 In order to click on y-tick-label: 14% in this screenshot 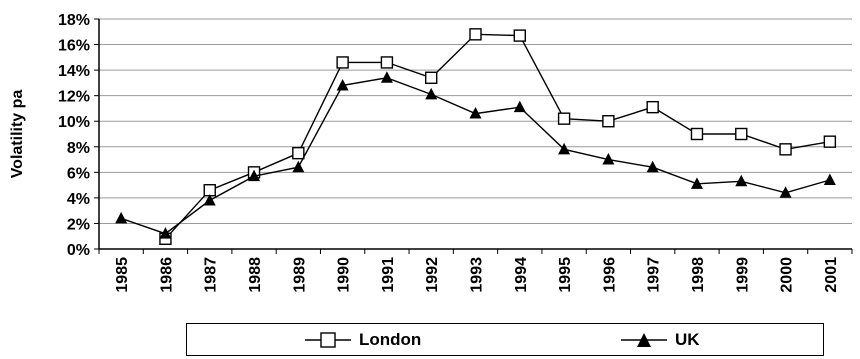, I will do `click(74, 71)`.